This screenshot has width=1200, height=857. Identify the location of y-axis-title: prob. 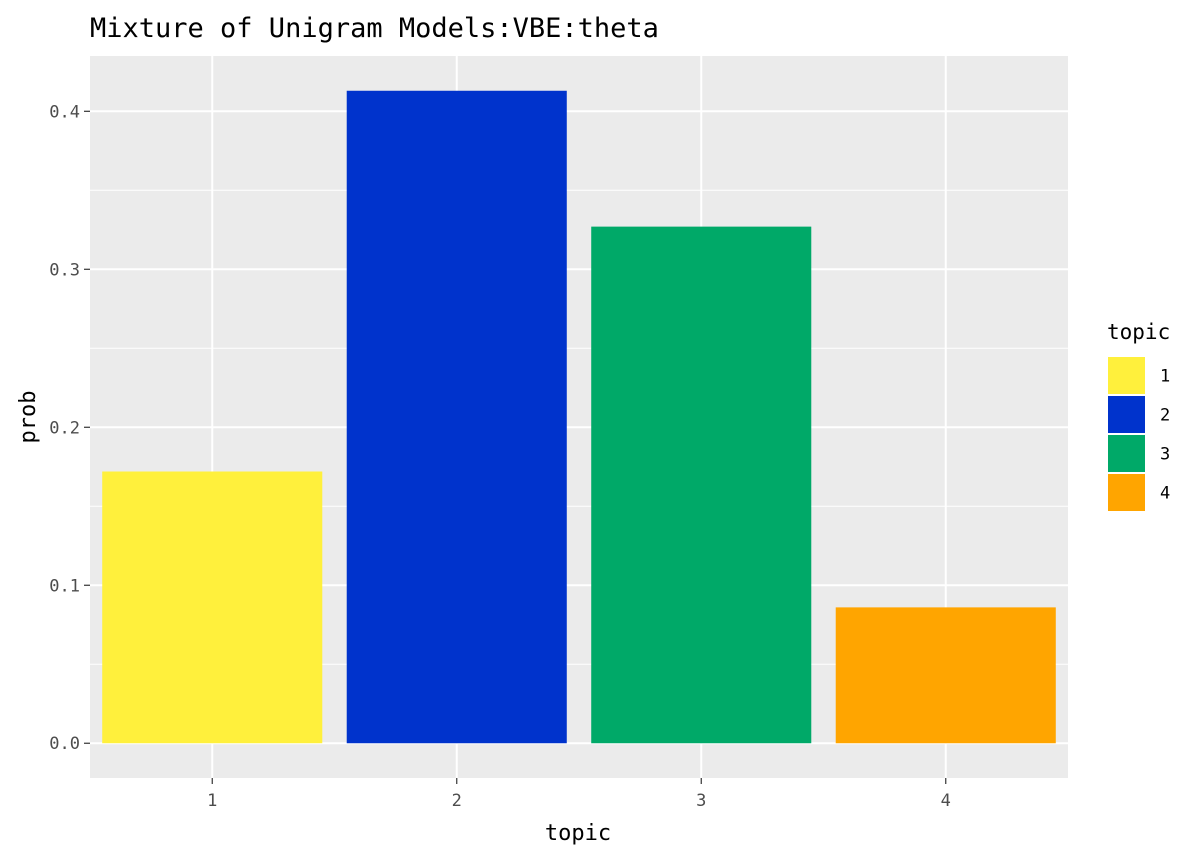
(28, 417).